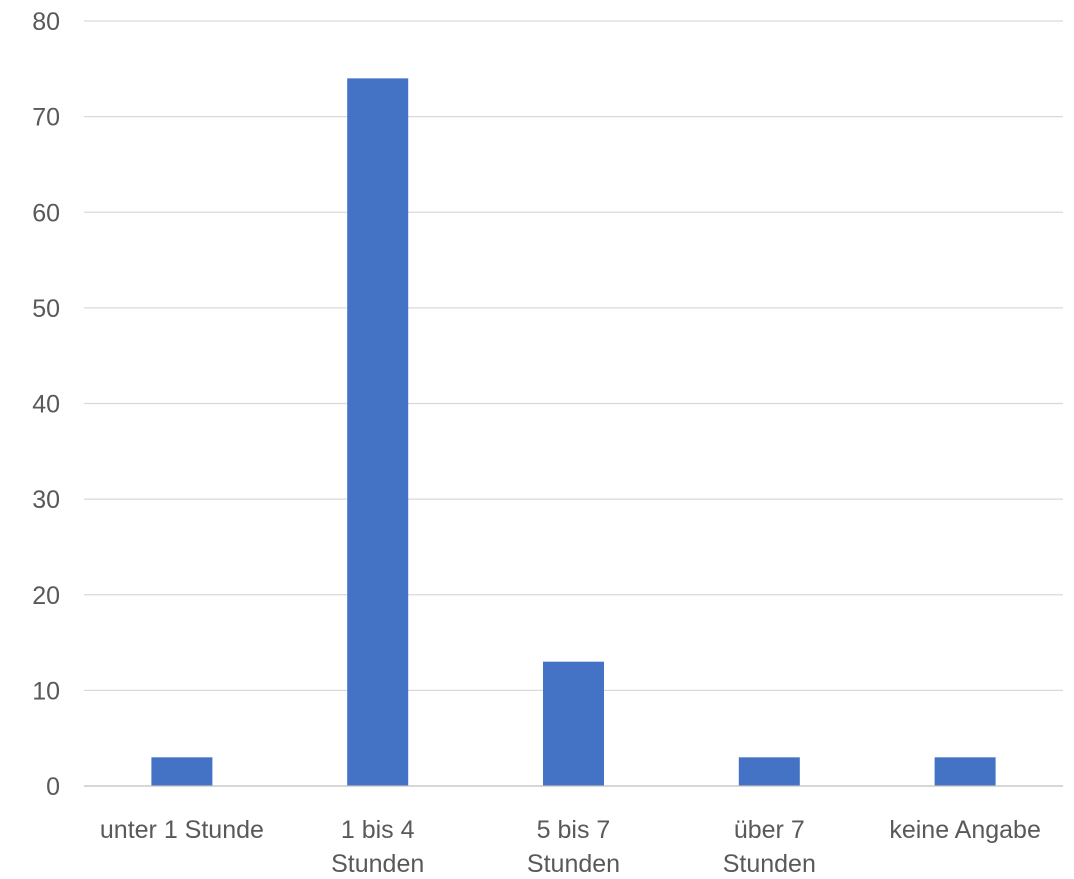 Image resolution: width=1074 pixels, height=879 pixels. I want to click on y-tick-label: 0, so click(53, 787).